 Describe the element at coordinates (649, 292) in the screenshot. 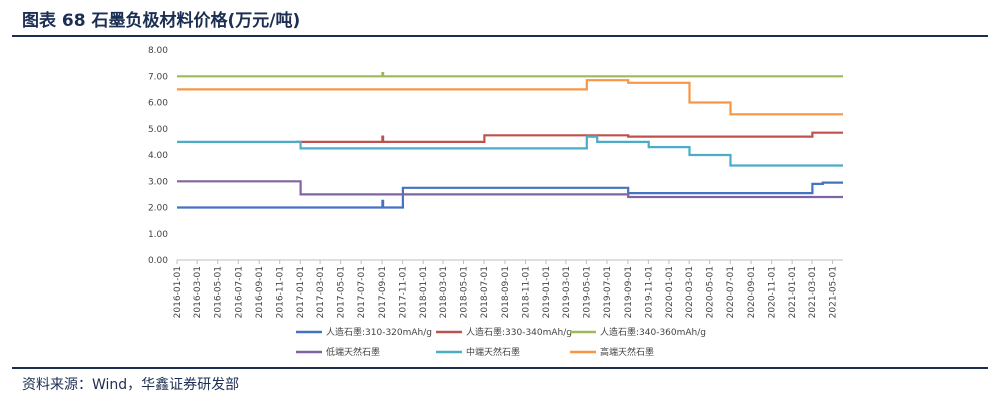

I see `x-tick-label: 2019-11-01` at that location.